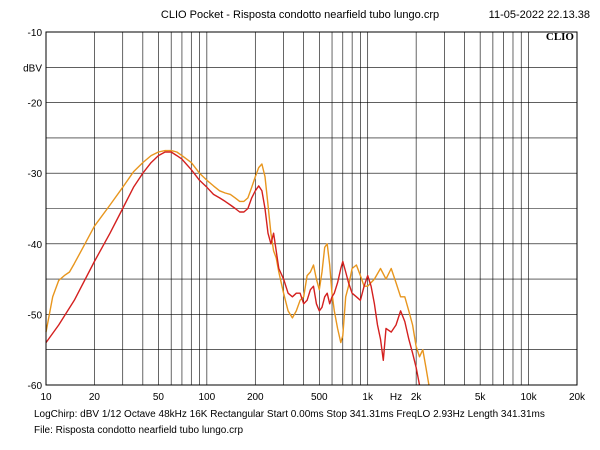 This screenshot has height=450, width=600. What do you see at coordinates (539, 15) in the screenshot?
I see `timestamp: 11-05-2022 22.13.38` at bounding box center [539, 15].